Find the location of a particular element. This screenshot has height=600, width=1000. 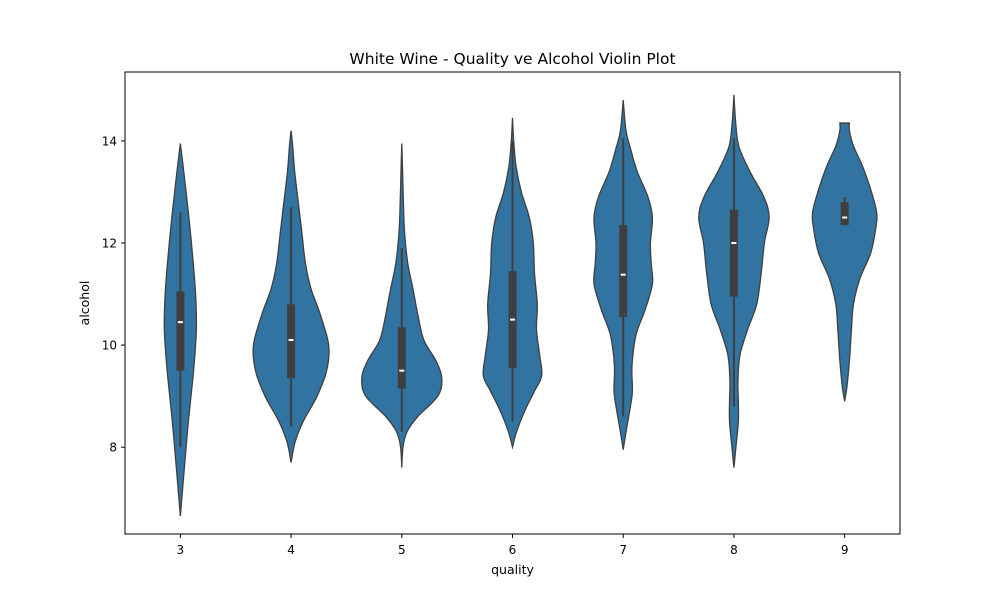

x-tick-label: 3 is located at coordinates (181, 550).